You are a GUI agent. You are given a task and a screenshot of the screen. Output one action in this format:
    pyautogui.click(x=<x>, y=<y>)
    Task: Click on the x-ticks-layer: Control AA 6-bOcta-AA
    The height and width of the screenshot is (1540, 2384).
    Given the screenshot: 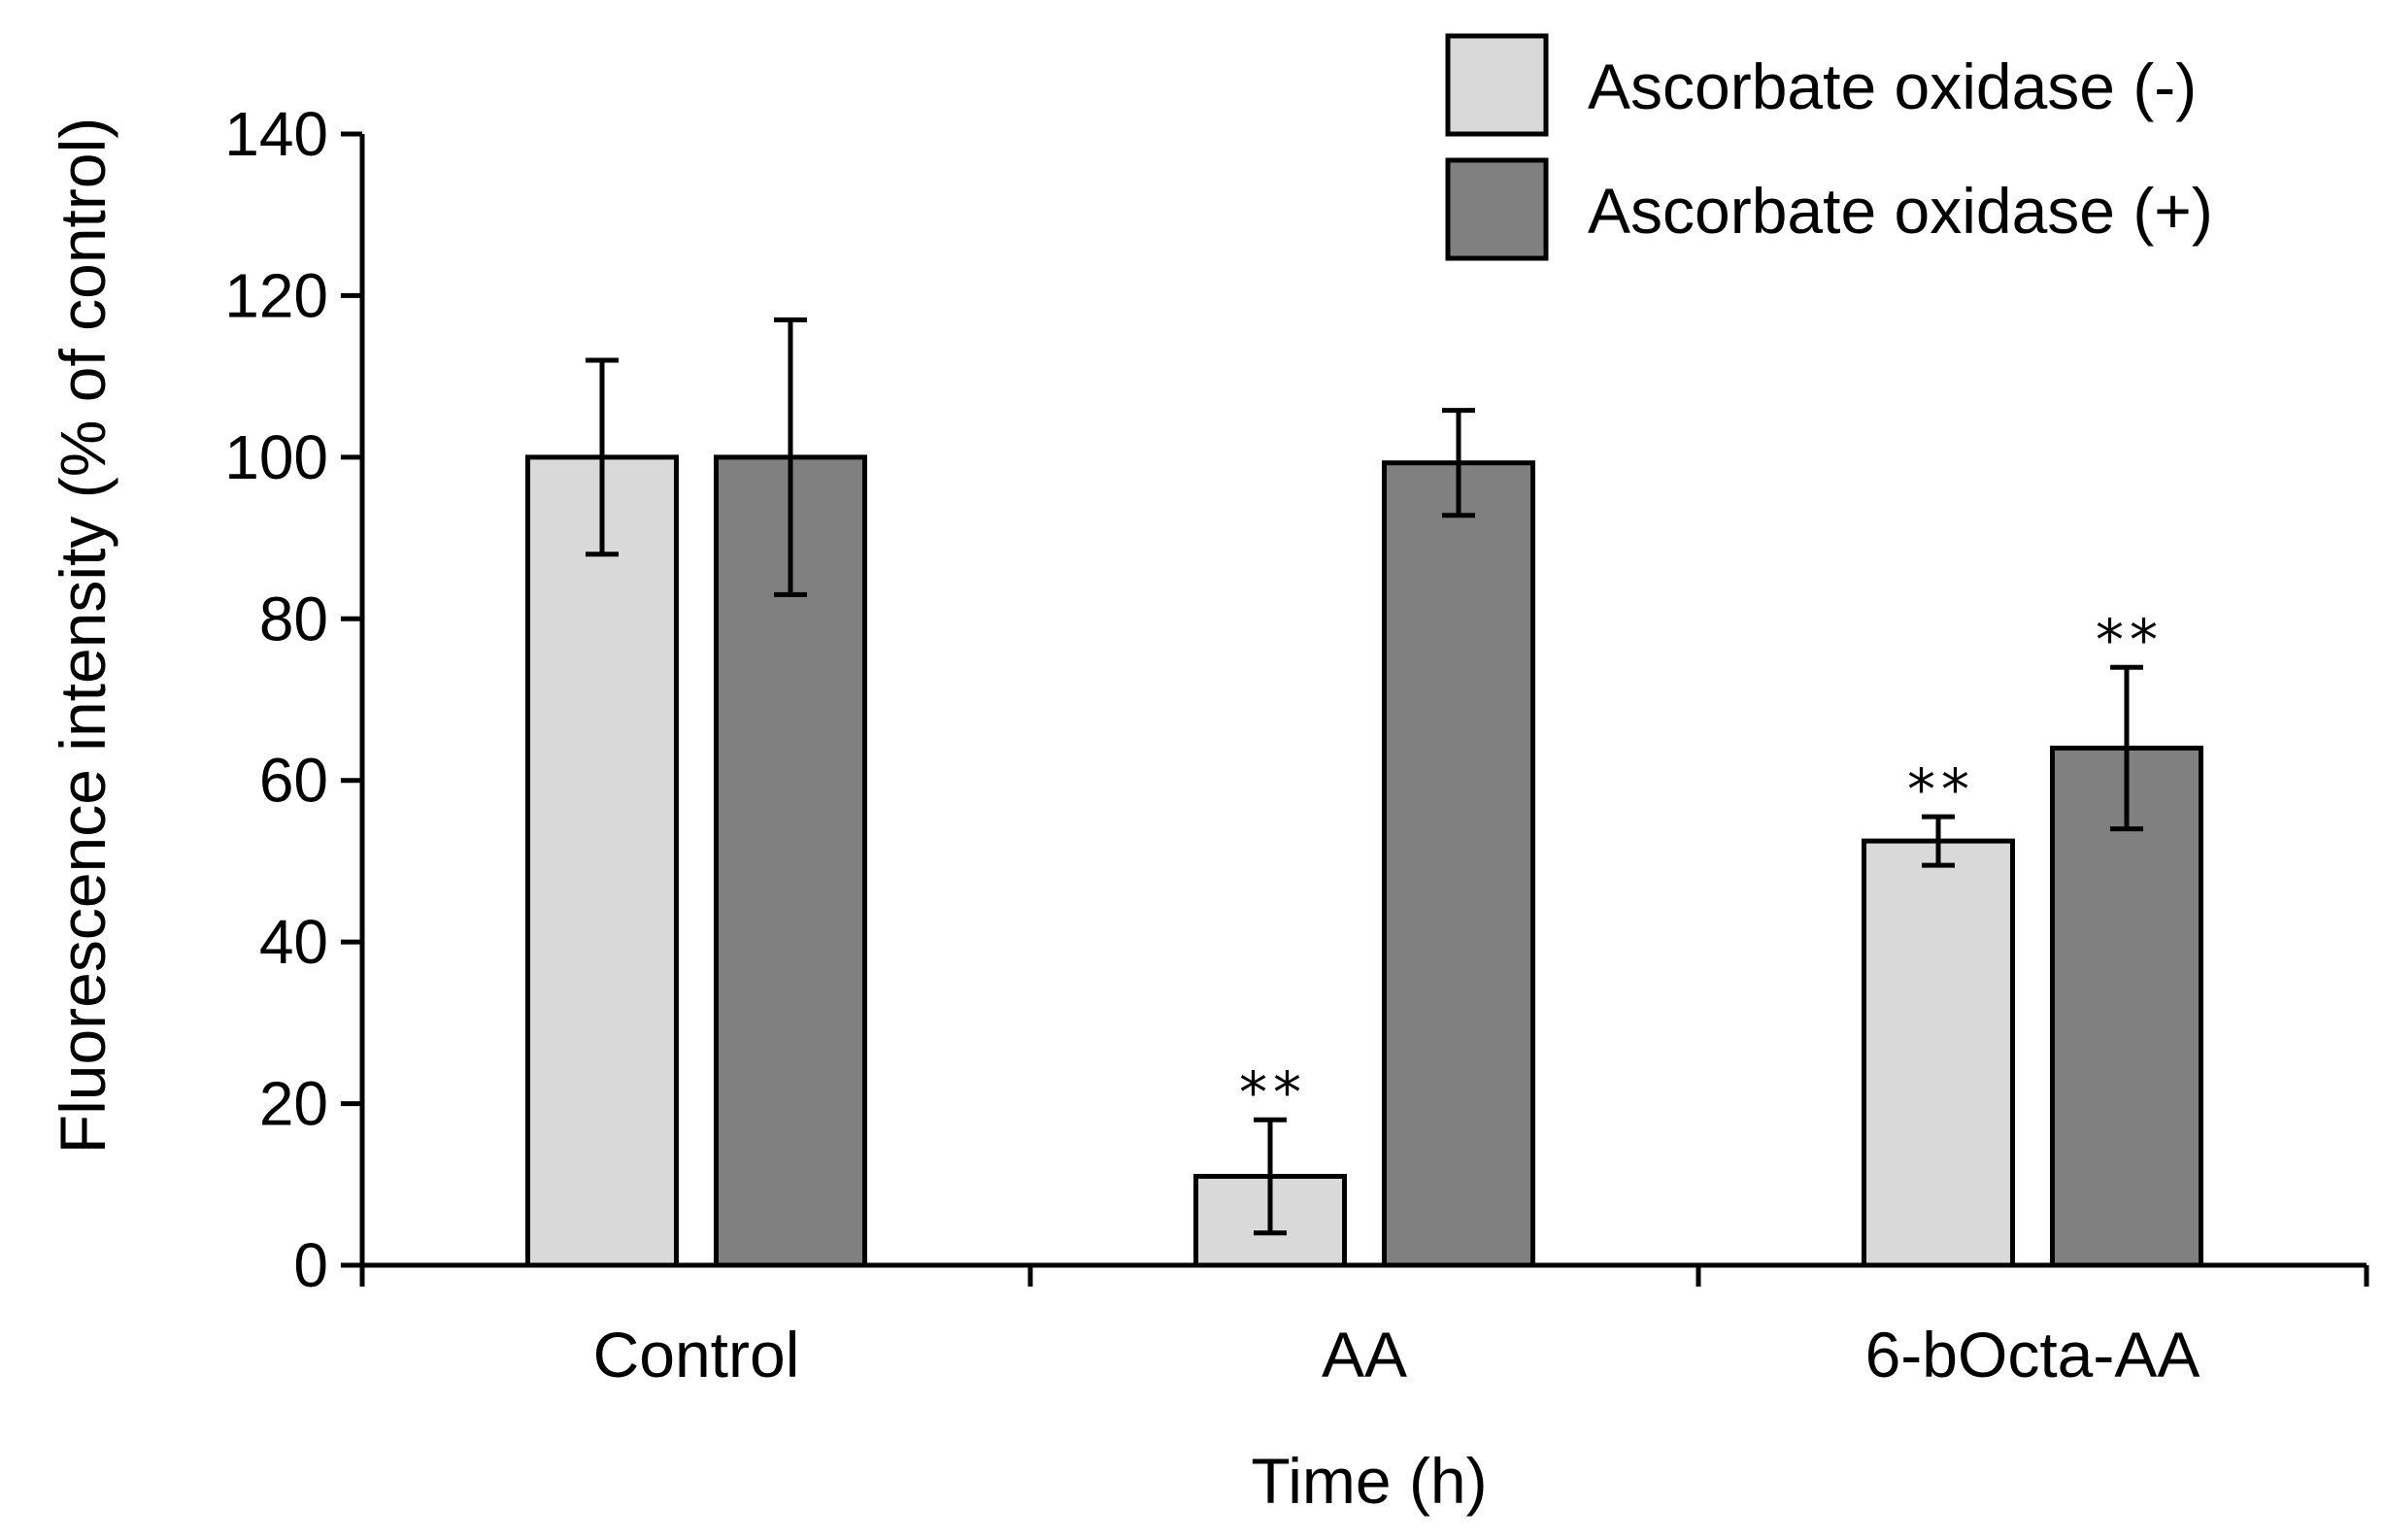 What is the action you would take?
    pyautogui.click(x=1364, y=1327)
    